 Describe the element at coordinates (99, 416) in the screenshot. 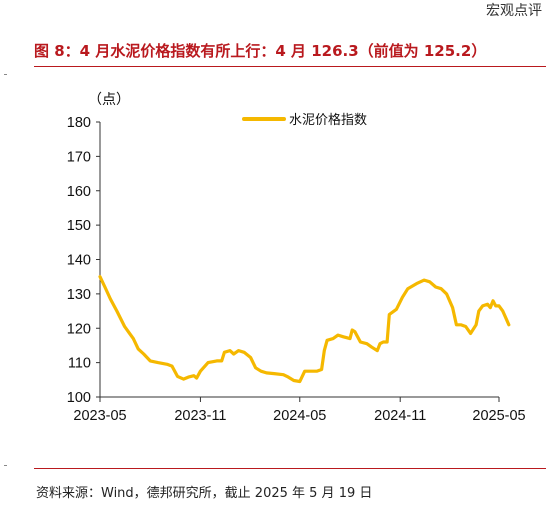

I see `x-tick-label: 2023-05` at that location.